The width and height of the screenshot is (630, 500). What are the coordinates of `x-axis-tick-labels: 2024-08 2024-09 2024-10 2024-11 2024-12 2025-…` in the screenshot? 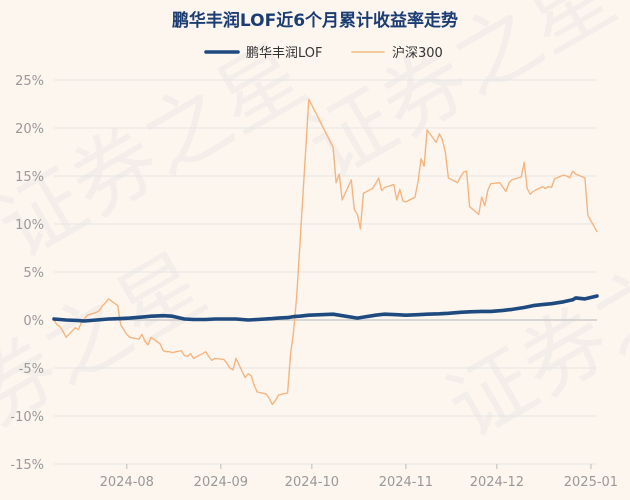 It's located at (359, 477).